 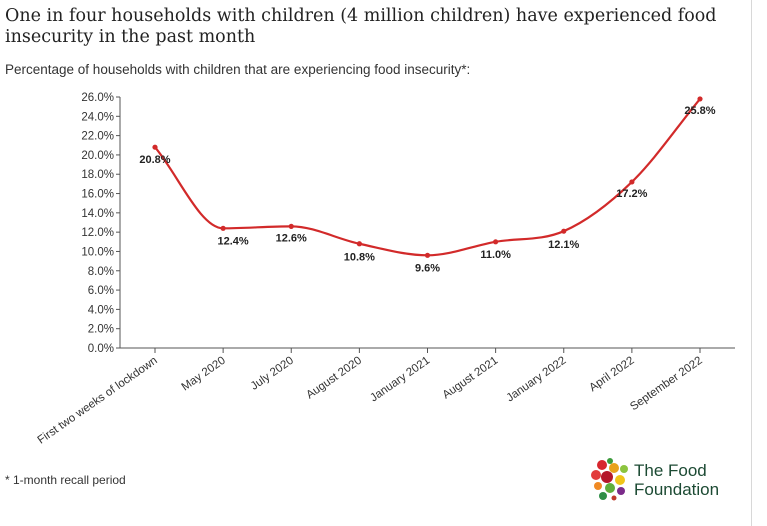 I want to click on y-tick-label: 2.0%, so click(x=101, y=330).